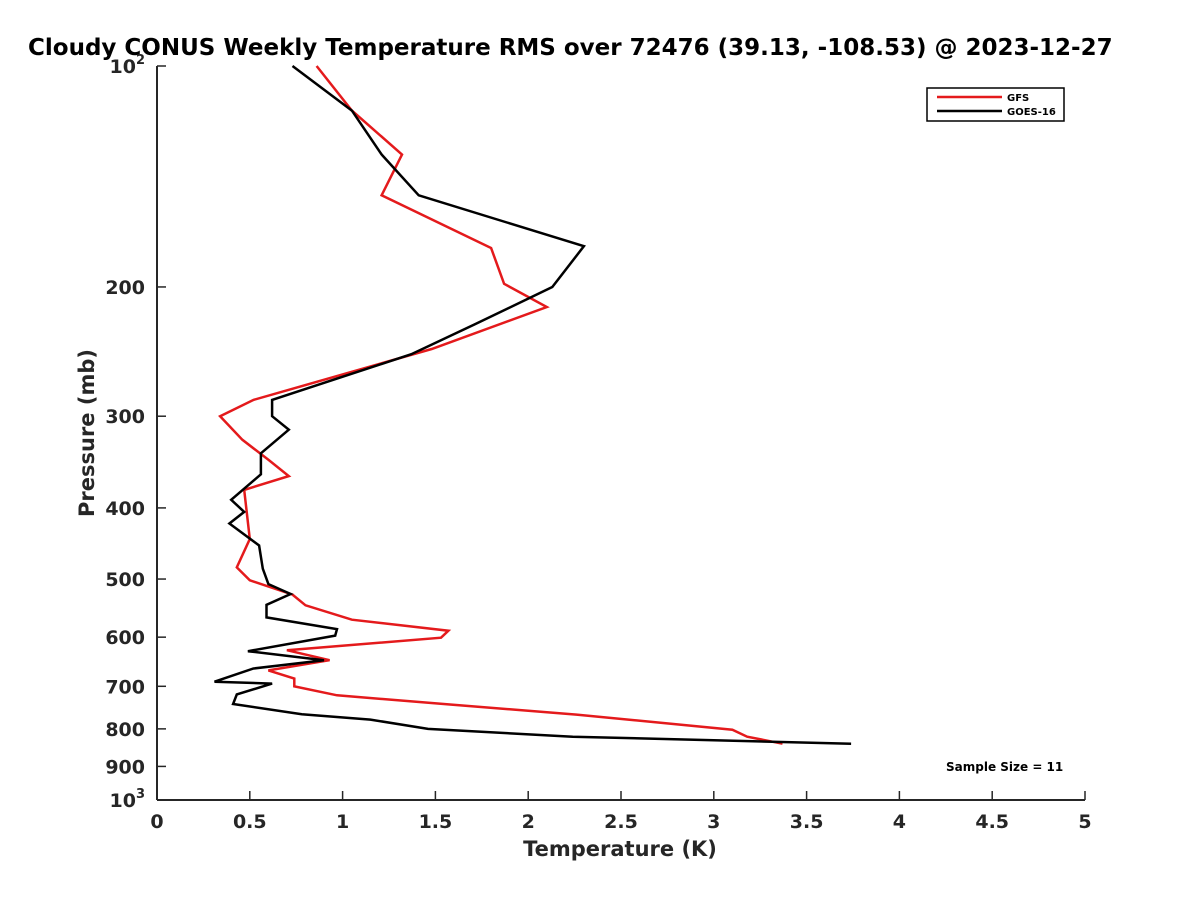  I want to click on x-tick-label: 5, so click(1084, 822).